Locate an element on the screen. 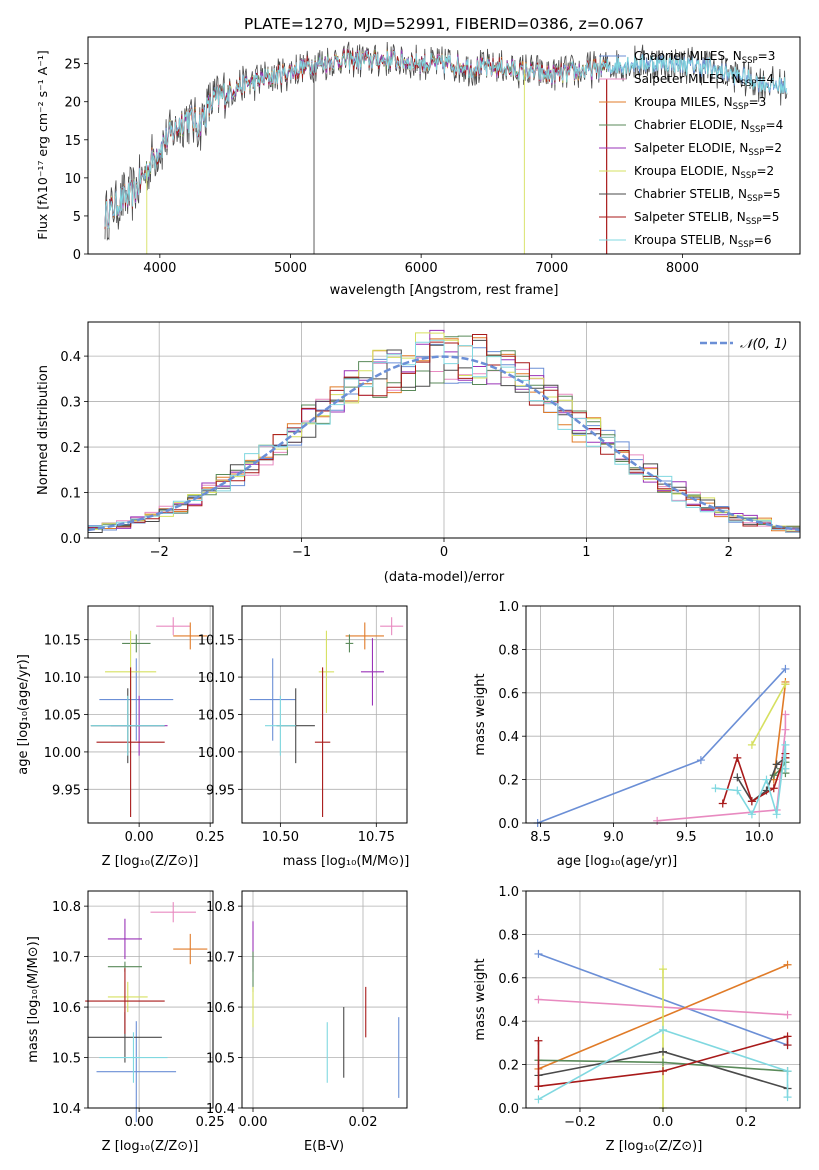  mass-vs-Z-xtick-label: 0.00 is located at coordinates (139, 1122).